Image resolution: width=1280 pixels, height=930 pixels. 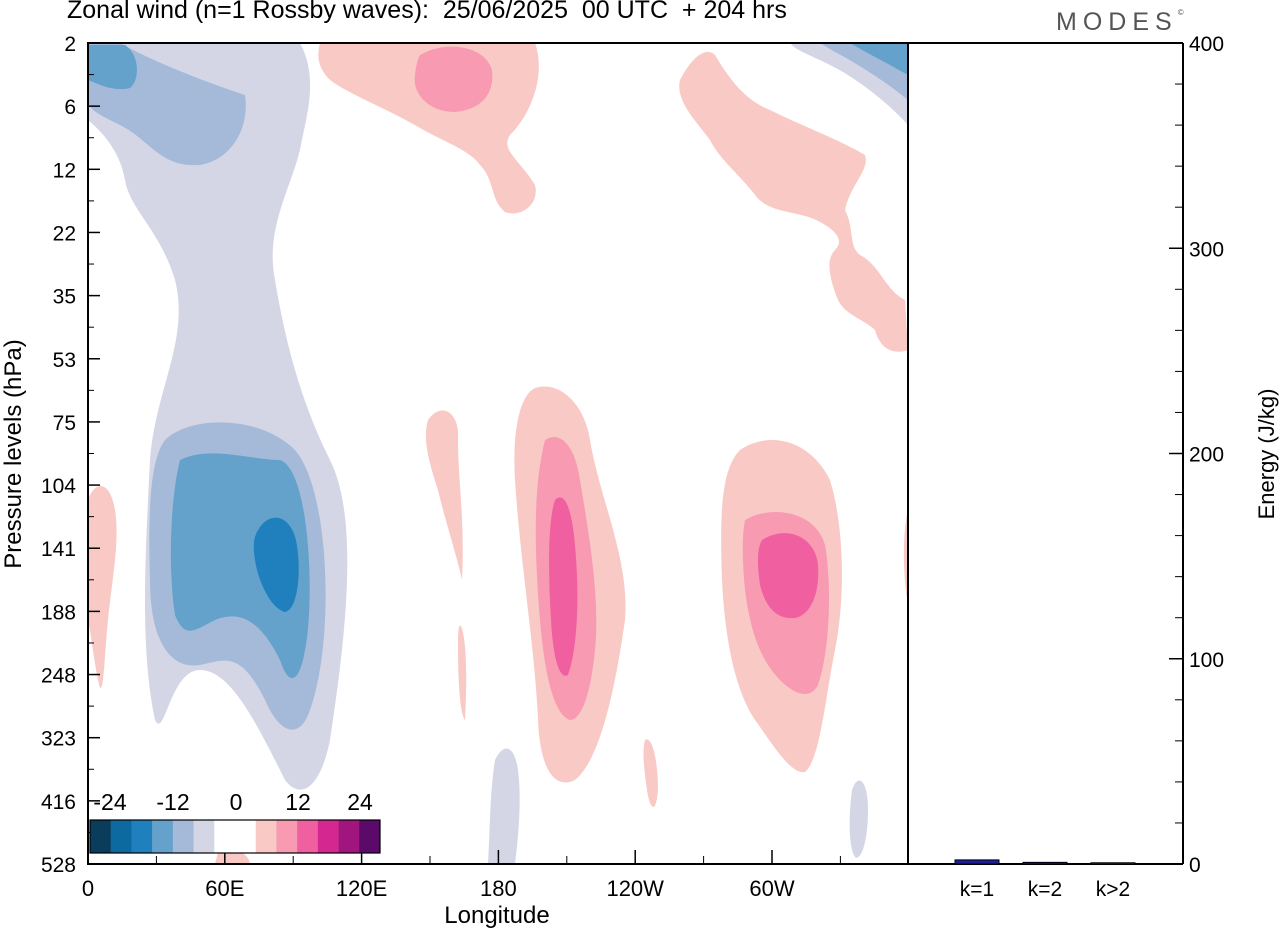 What do you see at coordinates (788, 576) in the screenshot?
I see `contour-pos-60w-inner` at bounding box center [788, 576].